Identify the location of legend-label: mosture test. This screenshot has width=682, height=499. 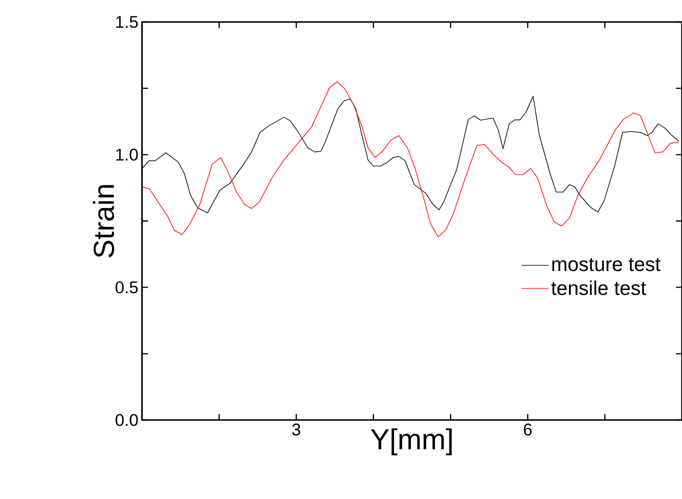
(606, 265).